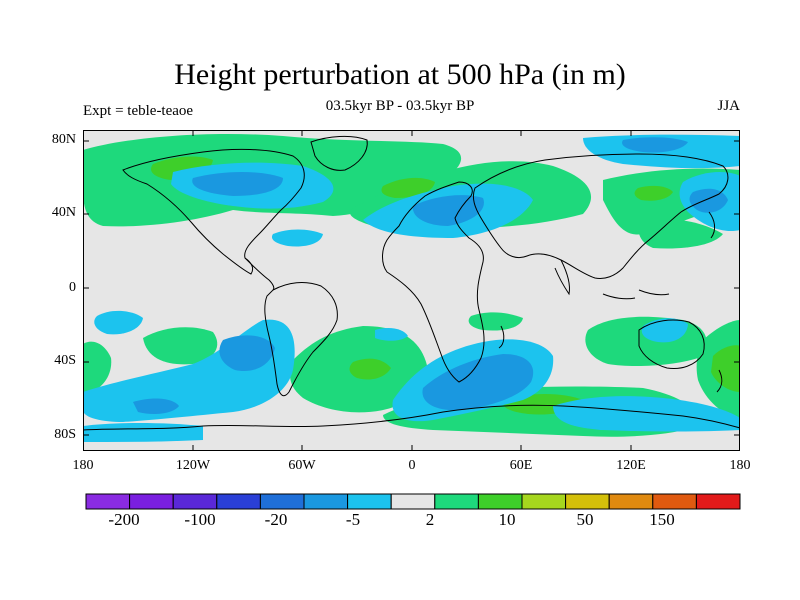 The width and height of the screenshot is (800, 600). Describe the element at coordinates (65, 434) in the screenshot. I see `lat-label-80s: 80S` at that location.